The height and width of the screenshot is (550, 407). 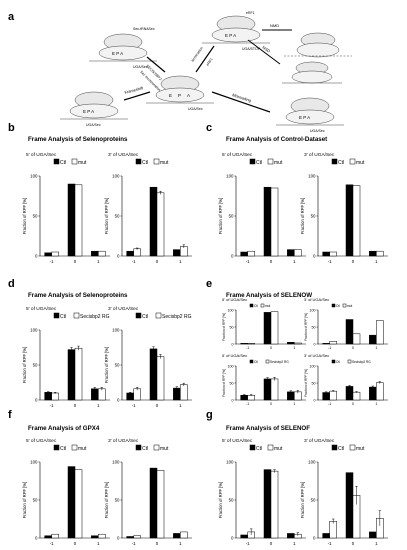 I want to click on panel-label-f: f, so click(x=10, y=415).